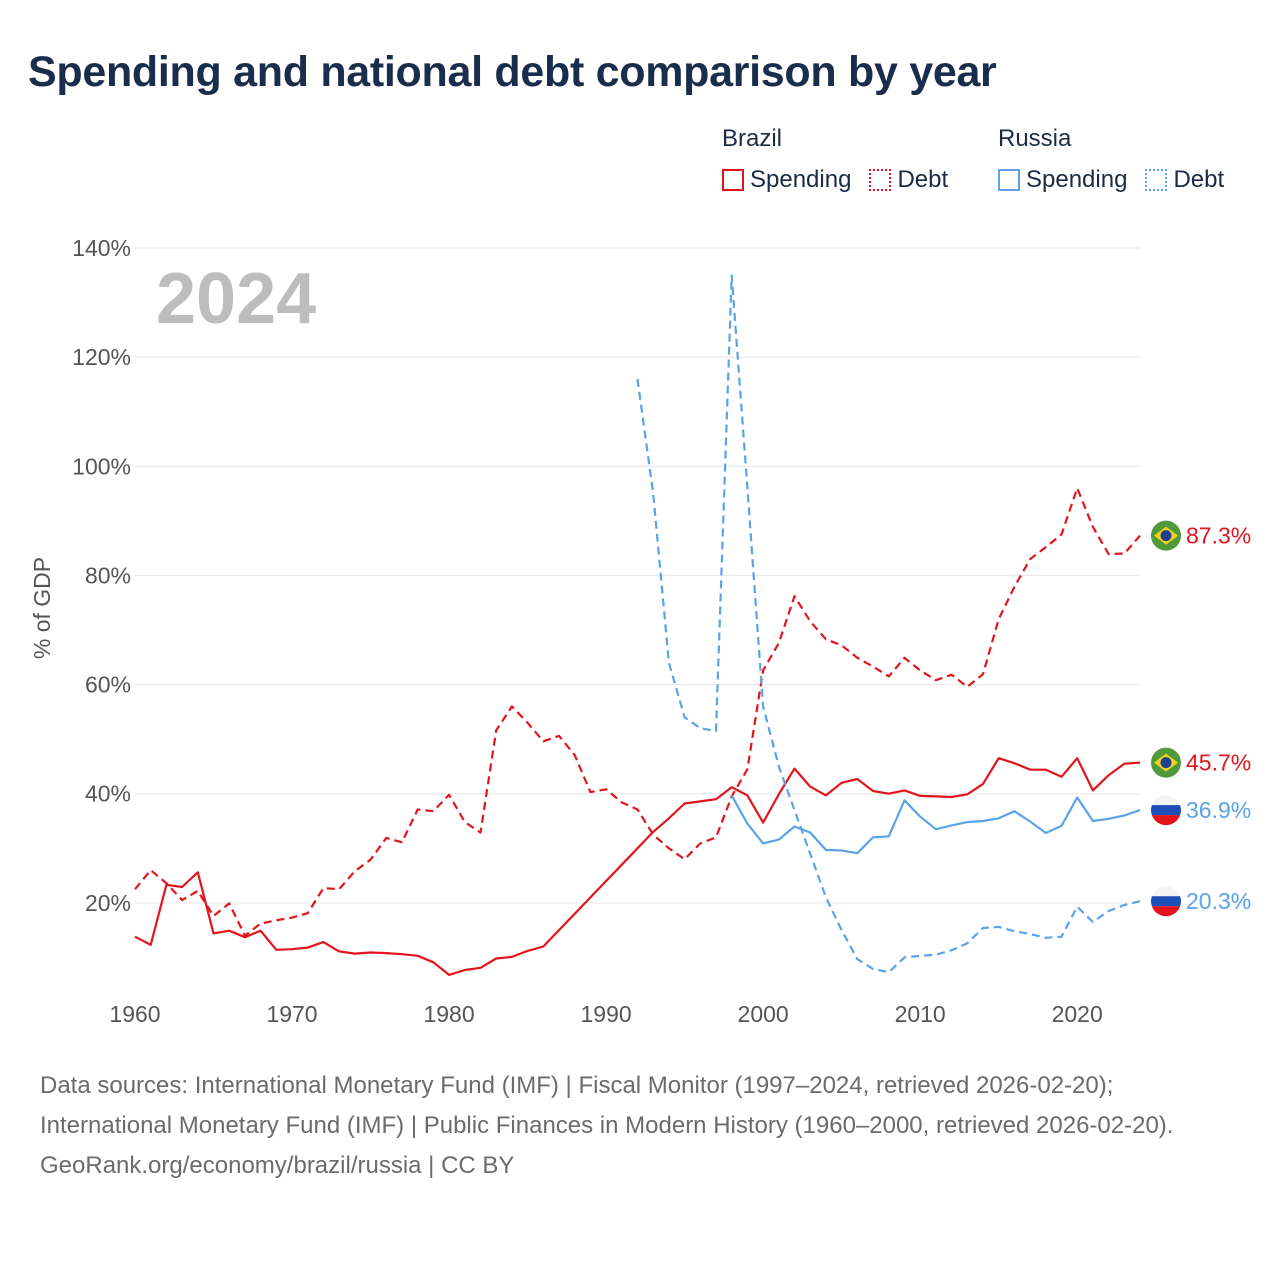  What do you see at coordinates (108, 794) in the screenshot?
I see `y-tick-label: 40%` at bounding box center [108, 794].